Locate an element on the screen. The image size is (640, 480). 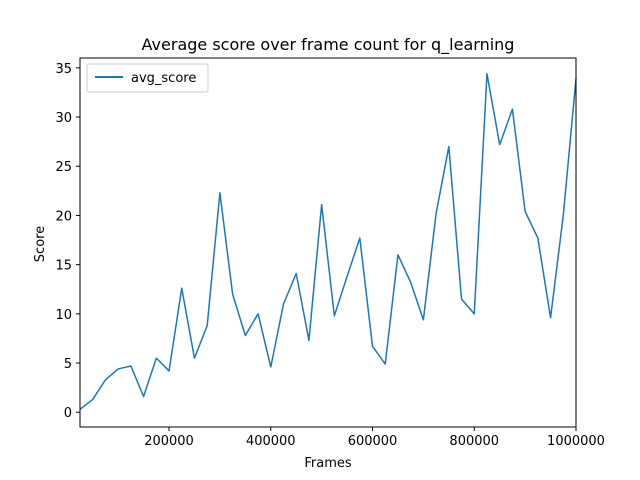
x-tick-label: 600000 is located at coordinates (373, 441).